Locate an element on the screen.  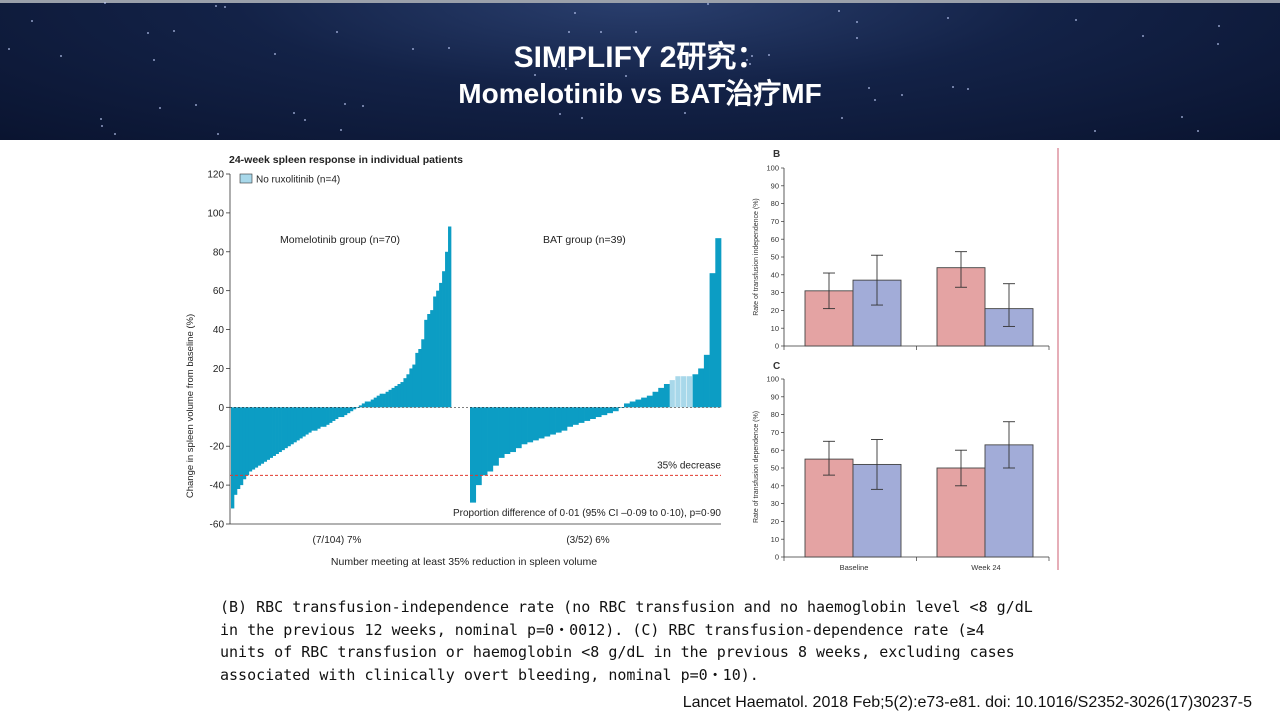
panel-y-tick-label: 50 is located at coordinates (775, 257).